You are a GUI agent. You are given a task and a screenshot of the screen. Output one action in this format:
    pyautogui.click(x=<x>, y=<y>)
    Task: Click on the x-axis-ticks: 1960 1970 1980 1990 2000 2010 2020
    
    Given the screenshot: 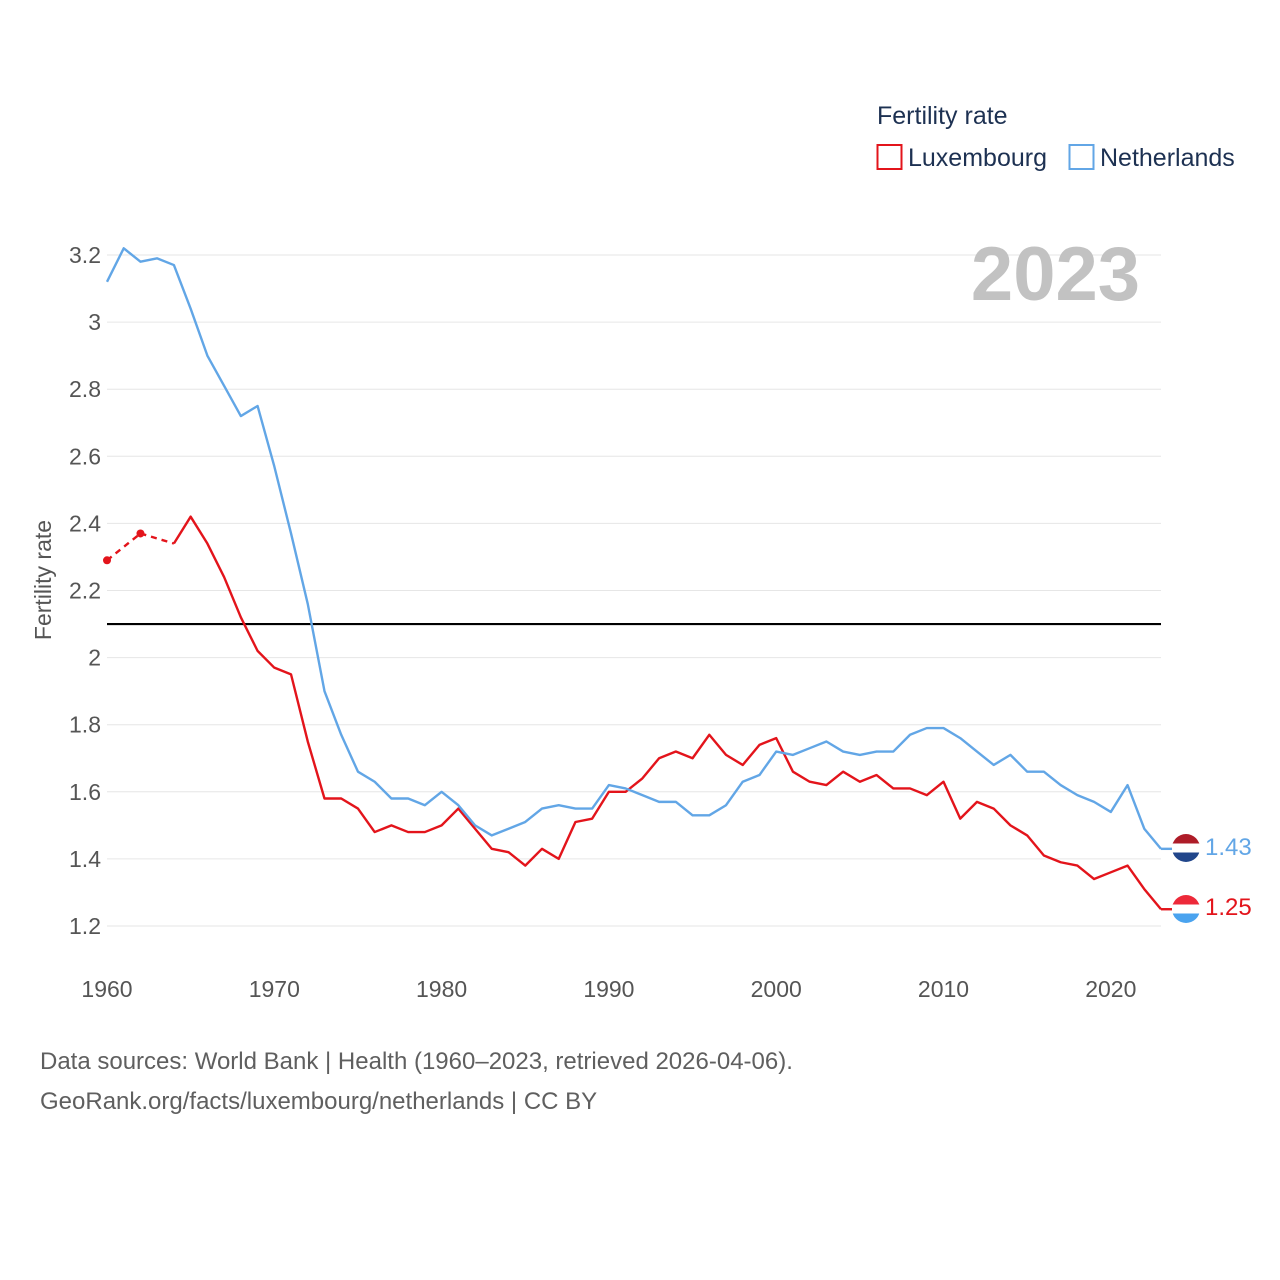 What is the action you would take?
    pyautogui.click(x=608, y=989)
    